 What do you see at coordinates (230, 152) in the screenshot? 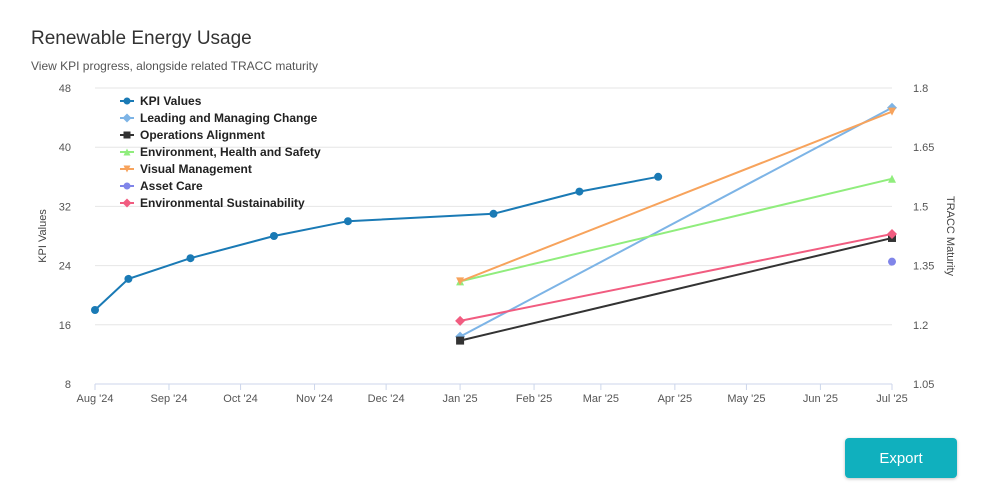
I see `legend-label: Environment, Health and Safety` at bounding box center [230, 152].